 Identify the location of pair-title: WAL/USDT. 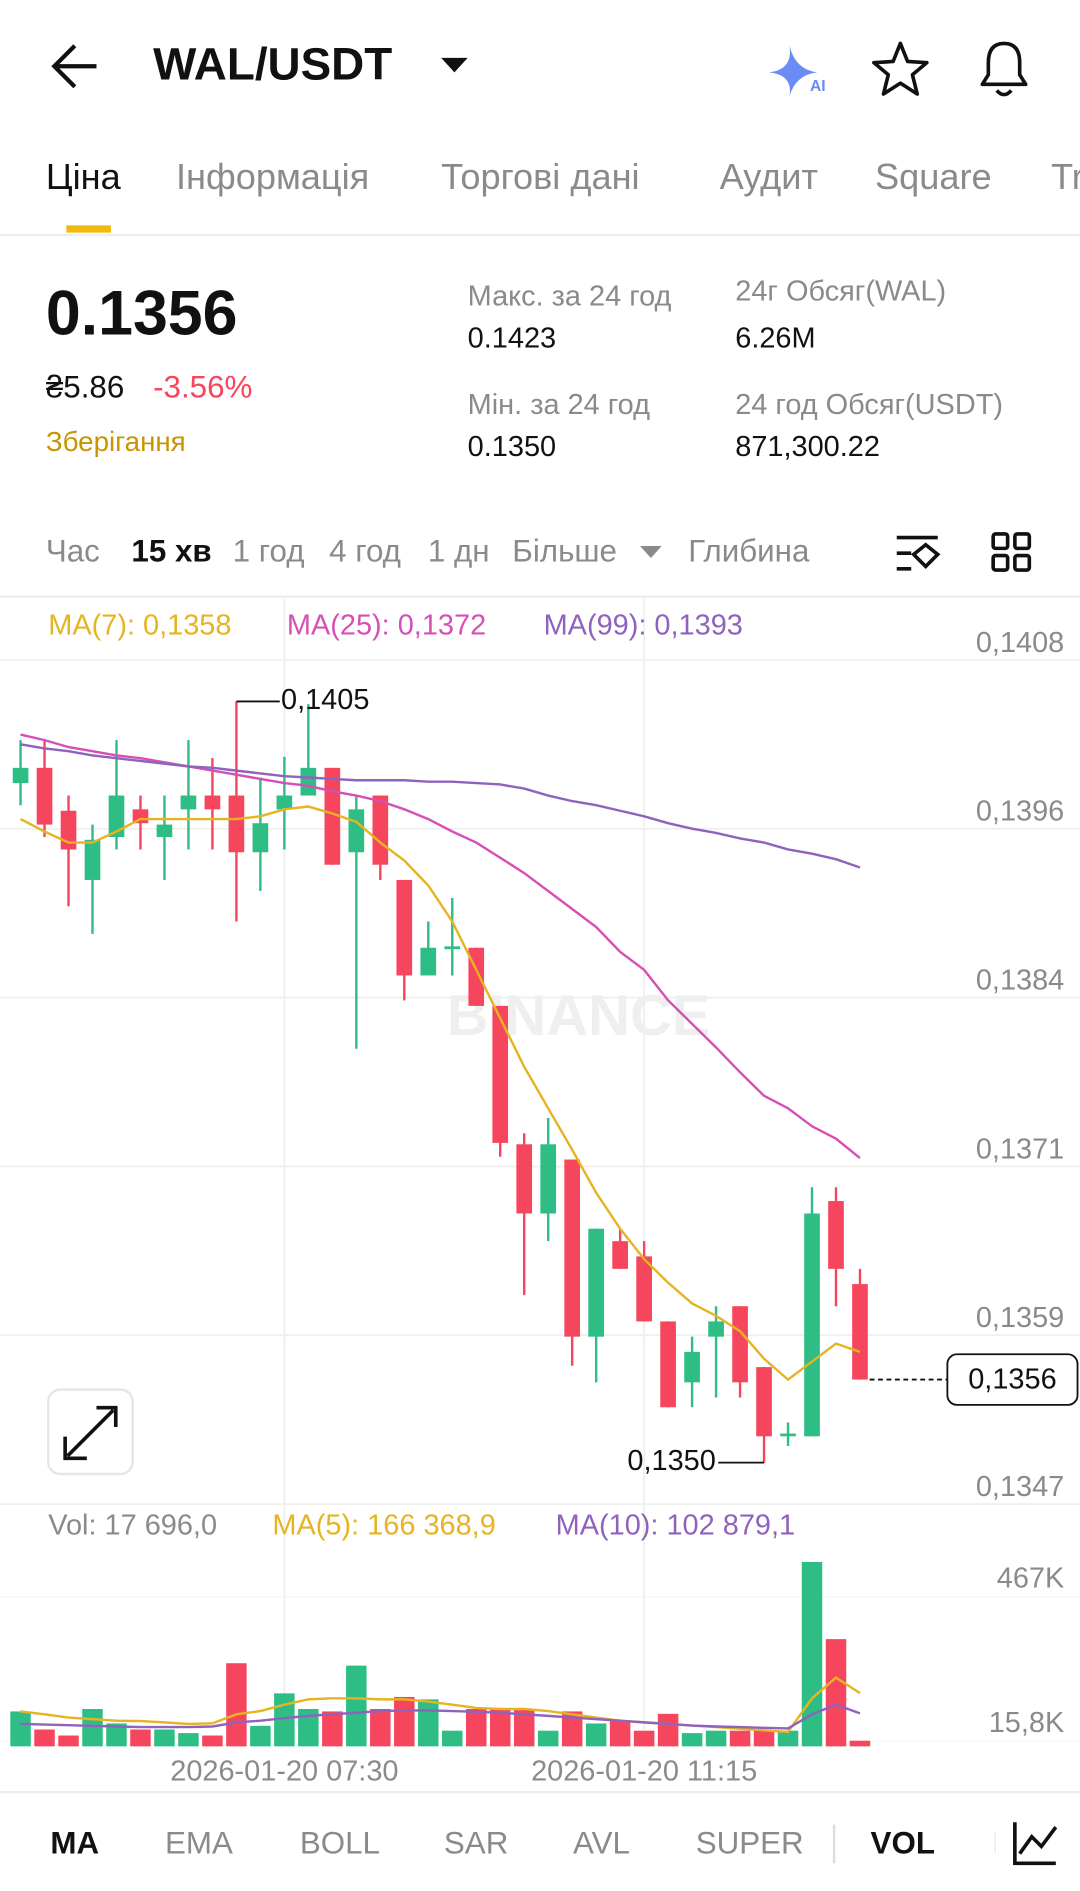
(272, 64).